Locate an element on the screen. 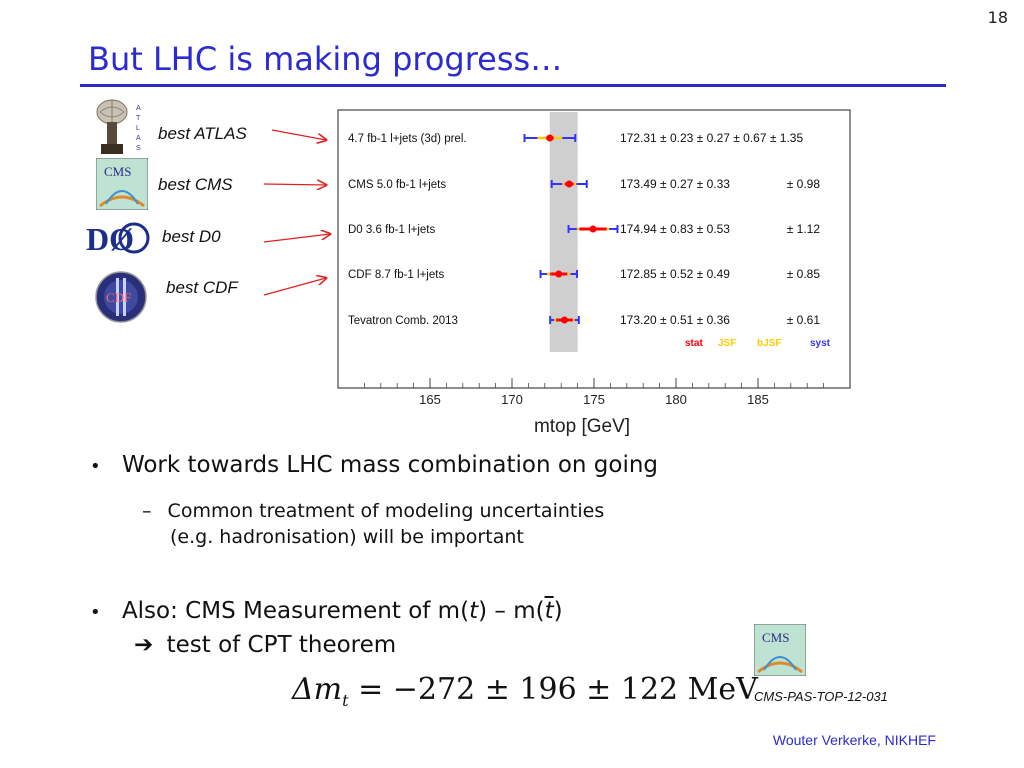 This screenshot has width=1024, height=768. legend-syst: syst is located at coordinates (820, 343).